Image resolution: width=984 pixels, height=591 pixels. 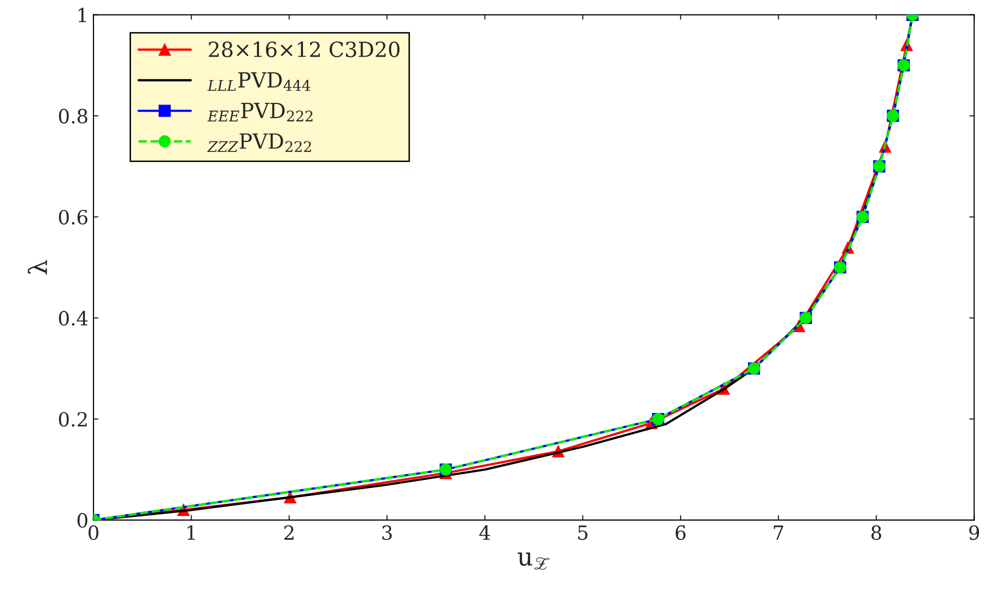 What do you see at coordinates (73, 318) in the screenshot?
I see `y-tick-label: 0.4` at bounding box center [73, 318].